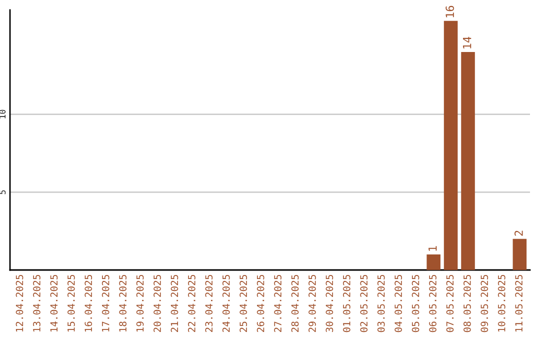 This screenshot has width=540, height=340. I want to click on x-tick-label: 06.05.2025, so click(432, 303).